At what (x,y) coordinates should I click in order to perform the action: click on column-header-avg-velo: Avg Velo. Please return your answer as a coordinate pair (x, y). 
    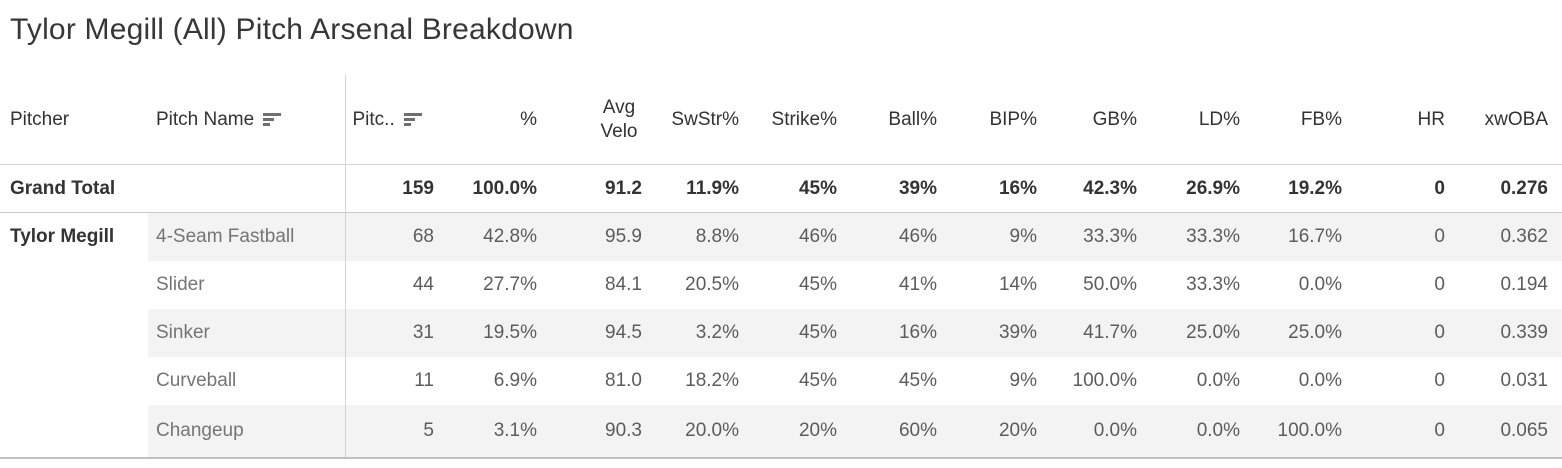
    Looking at the image, I should click on (592, 120).